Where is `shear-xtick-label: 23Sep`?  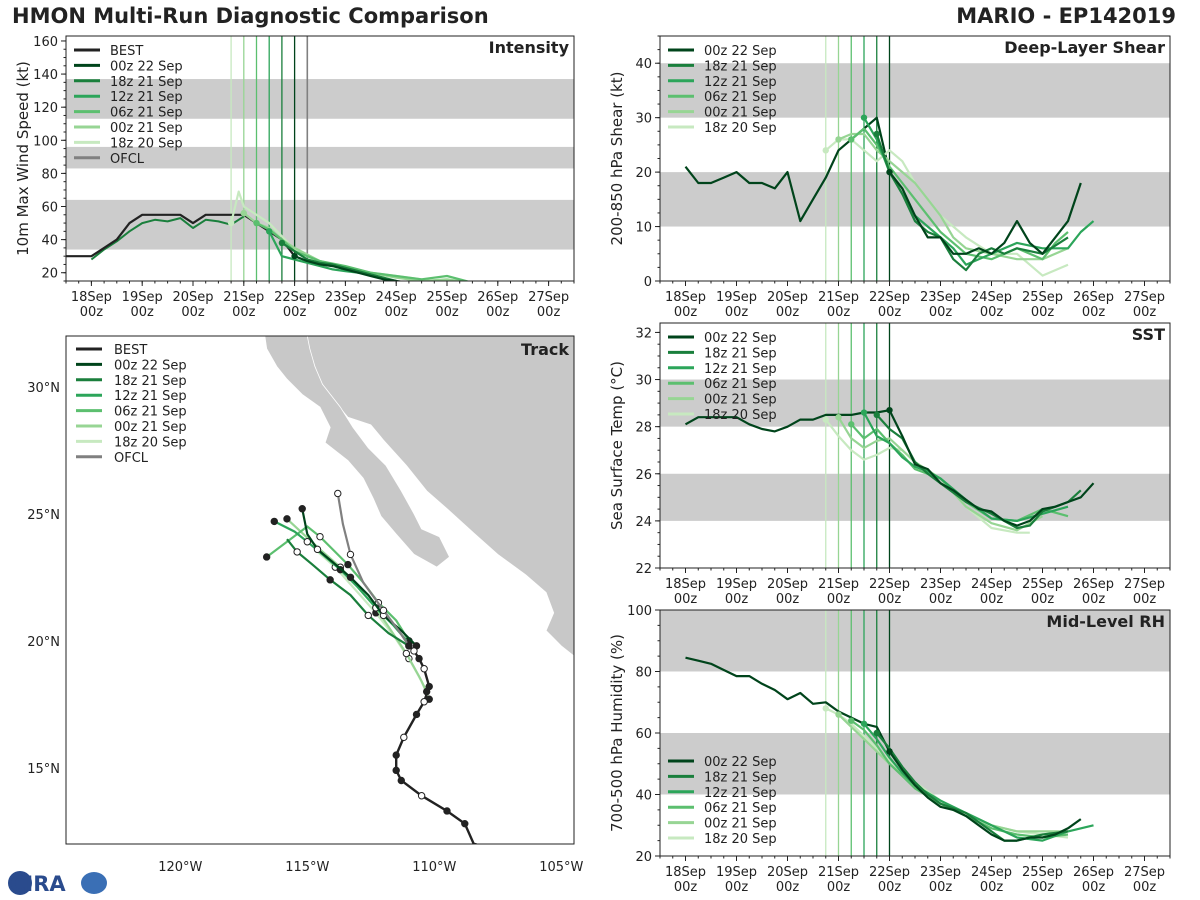
shear-xtick-label: 23Sep is located at coordinates (940, 297).